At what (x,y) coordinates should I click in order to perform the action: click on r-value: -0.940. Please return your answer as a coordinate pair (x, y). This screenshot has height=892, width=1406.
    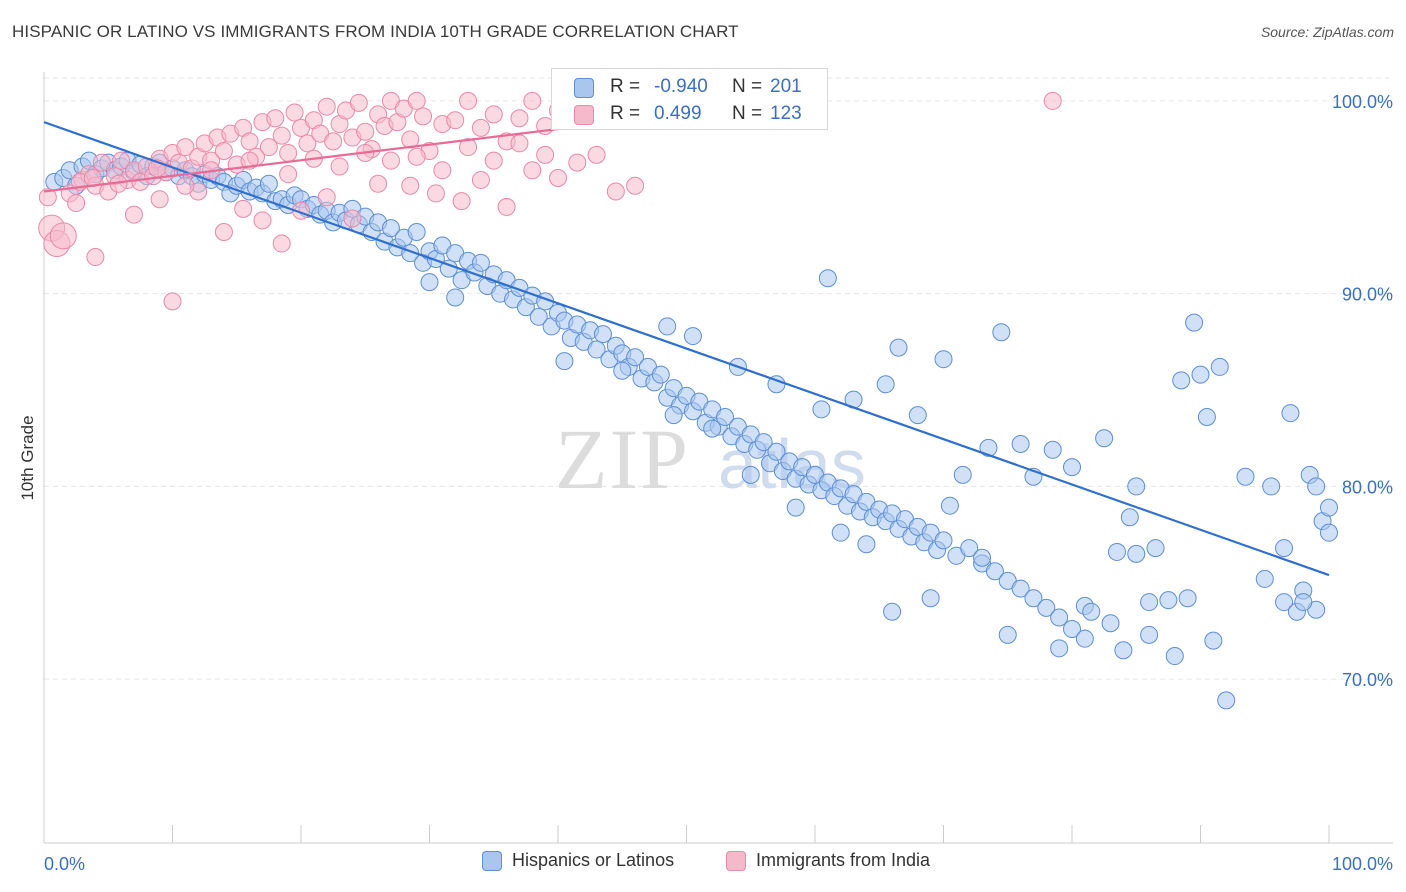
    Looking at the image, I should click on (681, 86).